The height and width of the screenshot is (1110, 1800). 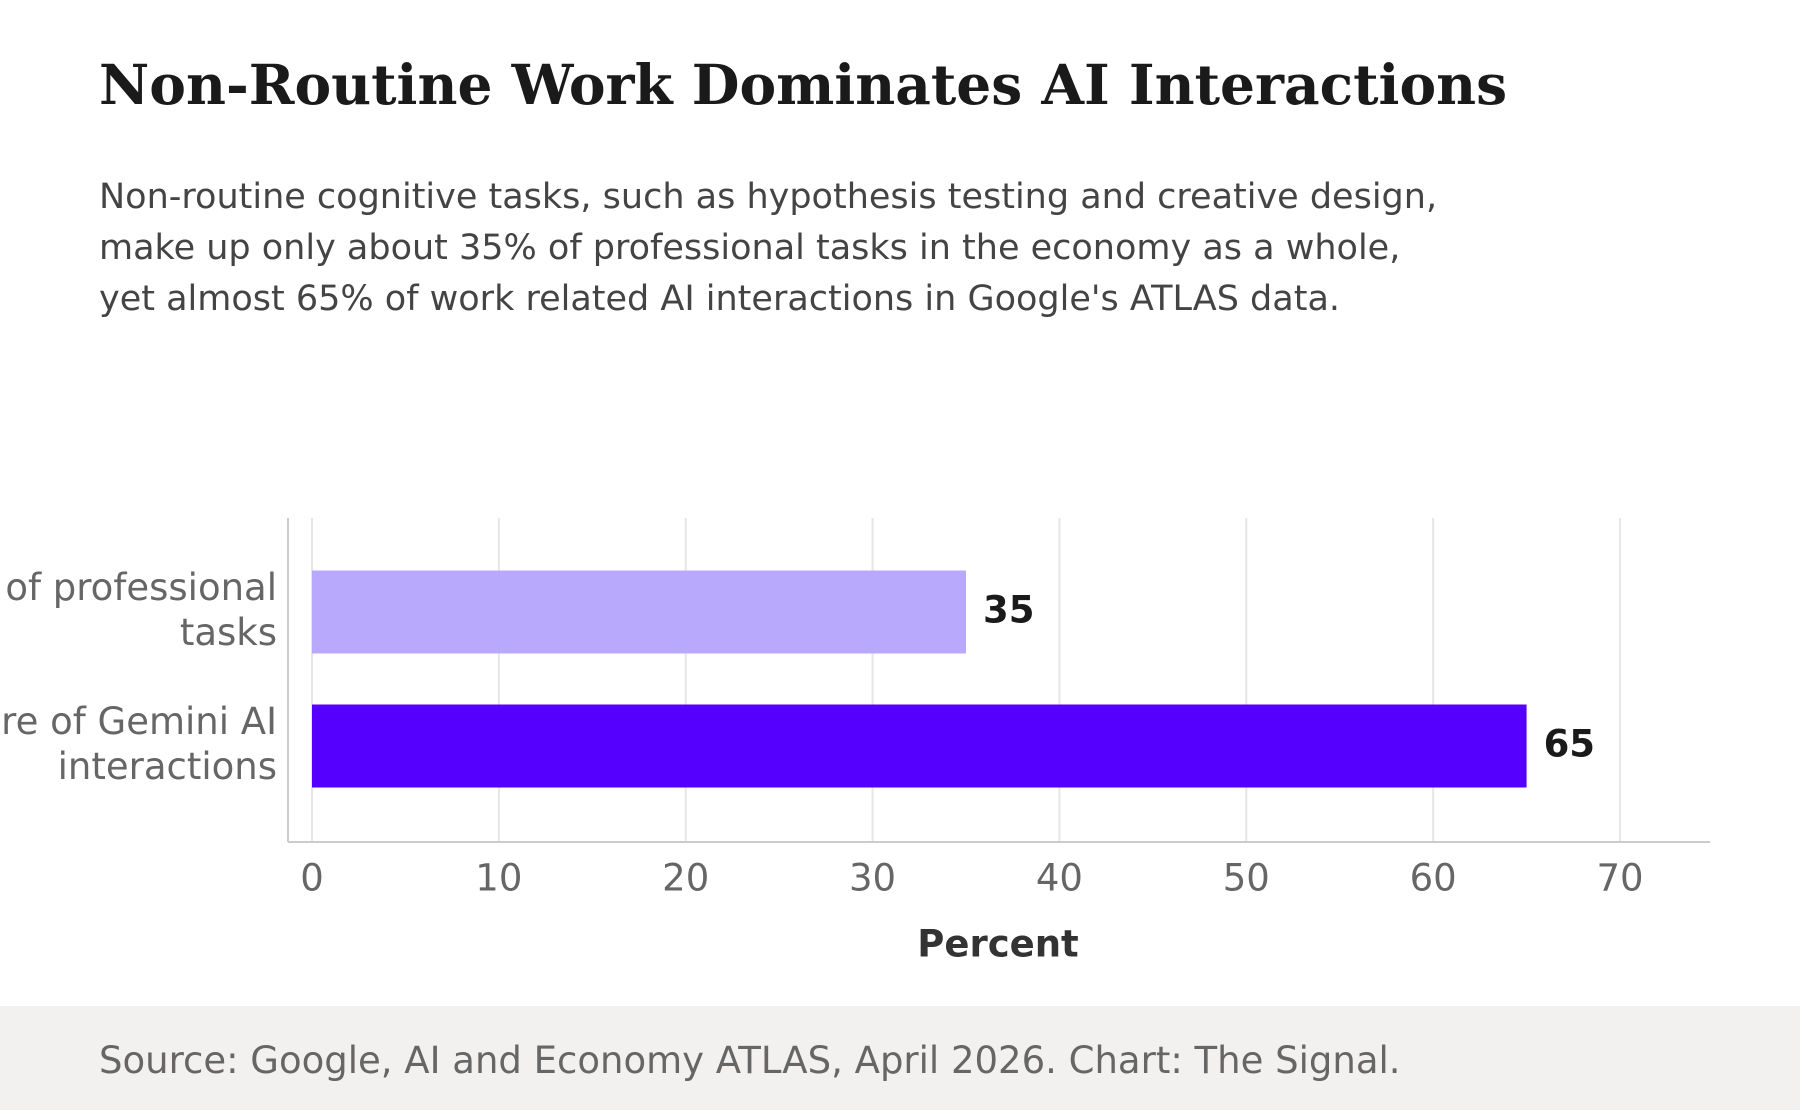 I want to click on data-label: 35, so click(x=1009, y=610).